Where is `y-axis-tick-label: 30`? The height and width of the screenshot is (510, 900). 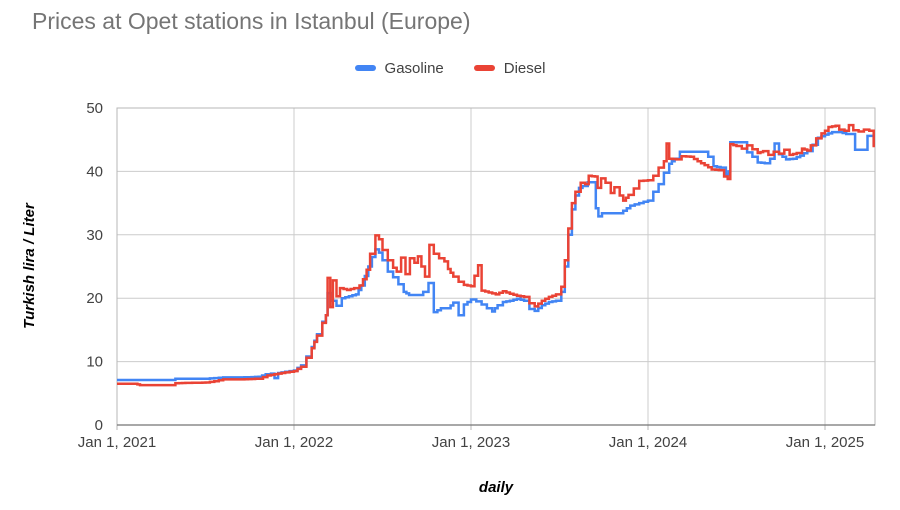 y-axis-tick-label: 30 is located at coordinates (94, 235).